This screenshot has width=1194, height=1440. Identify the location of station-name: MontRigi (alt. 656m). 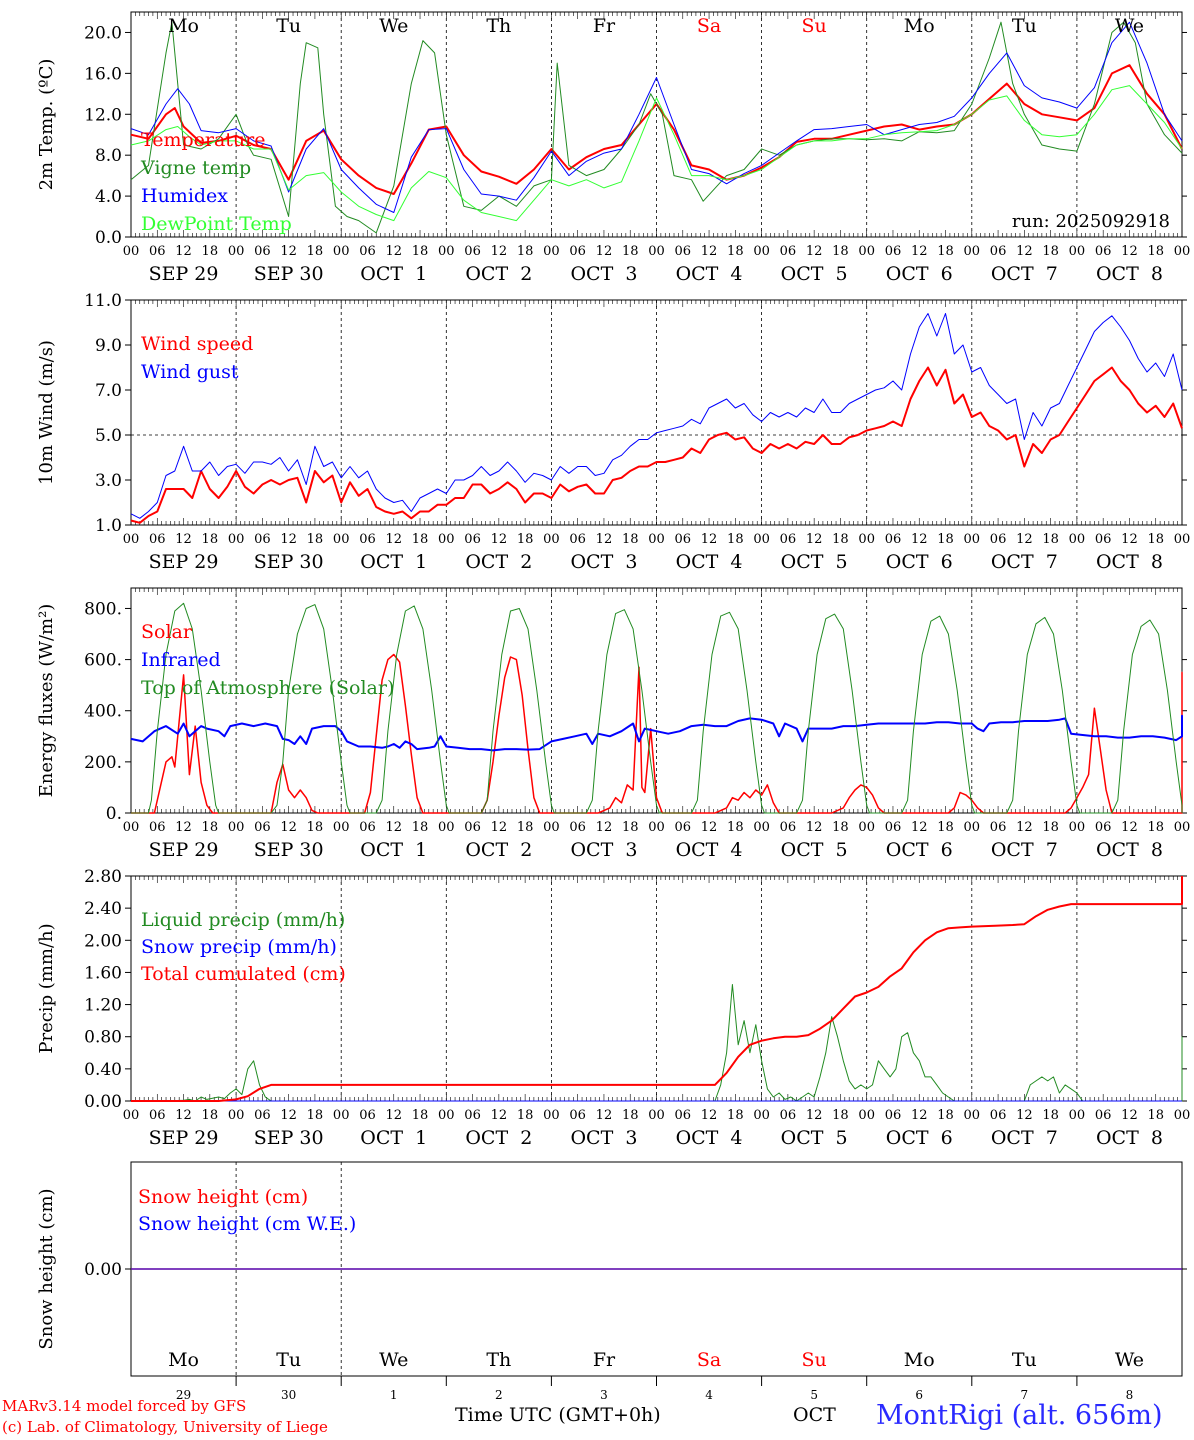
(1019, 1415).